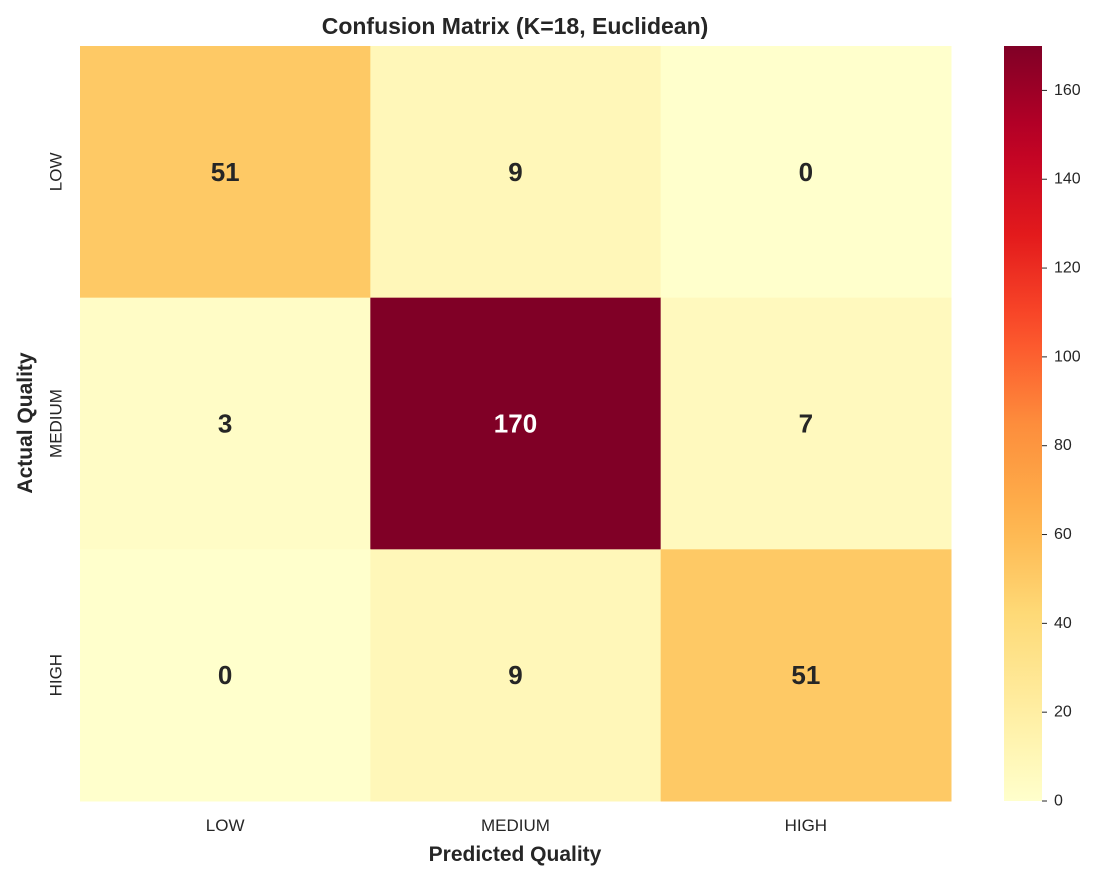  I want to click on chart-title: Confusion Matrix (K=18, Euclidean), so click(515, 26).